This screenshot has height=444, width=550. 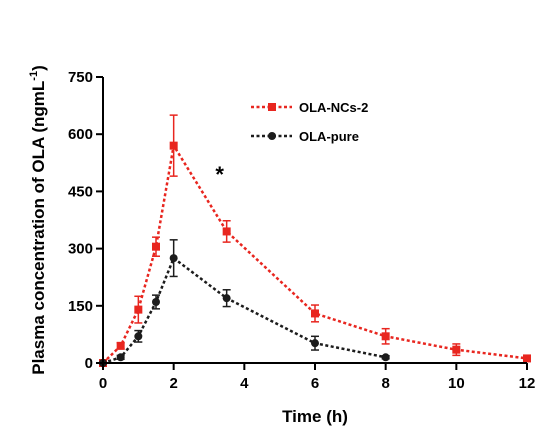 I want to click on x-tick-label: 12, so click(x=527, y=383).